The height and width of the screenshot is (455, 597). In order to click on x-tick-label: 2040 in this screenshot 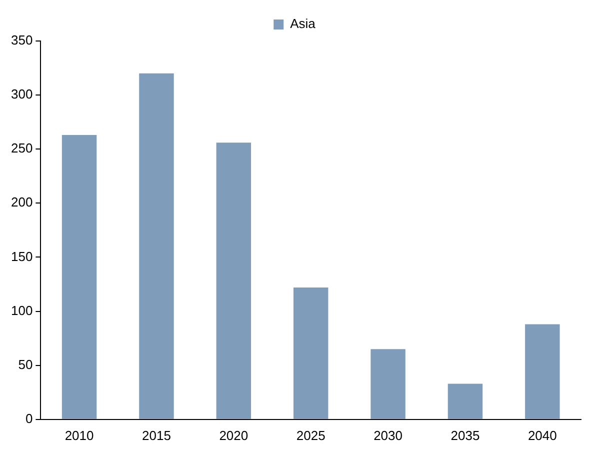, I will do `click(542, 435)`.